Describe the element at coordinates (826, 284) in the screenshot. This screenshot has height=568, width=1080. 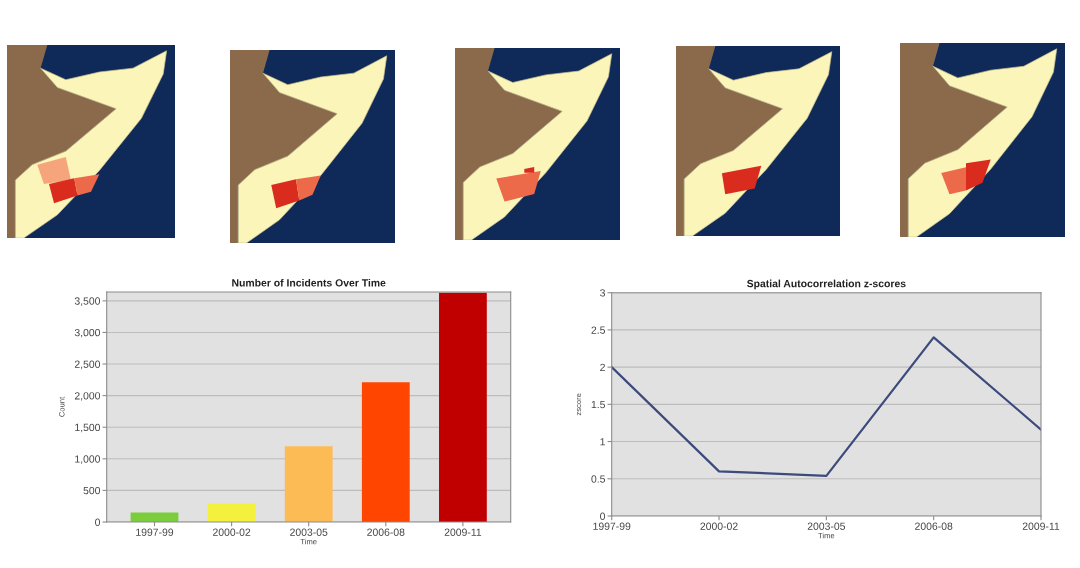
I see `chart-title: Spatial Autocorrelation z-scores` at that location.